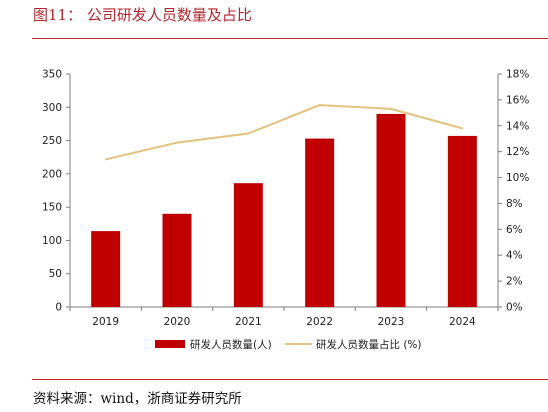 The height and width of the screenshot is (412, 548). What do you see at coordinates (52, 174) in the screenshot?
I see `left-tick-label: 200` at bounding box center [52, 174].